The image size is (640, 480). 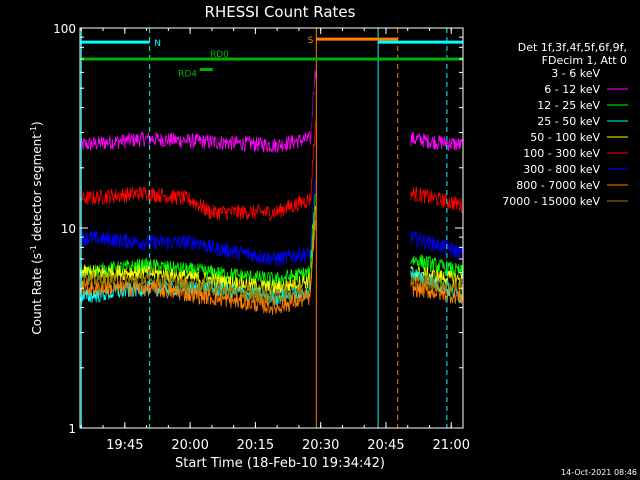 I want to click on y-tick-label: 10, so click(x=68, y=229).